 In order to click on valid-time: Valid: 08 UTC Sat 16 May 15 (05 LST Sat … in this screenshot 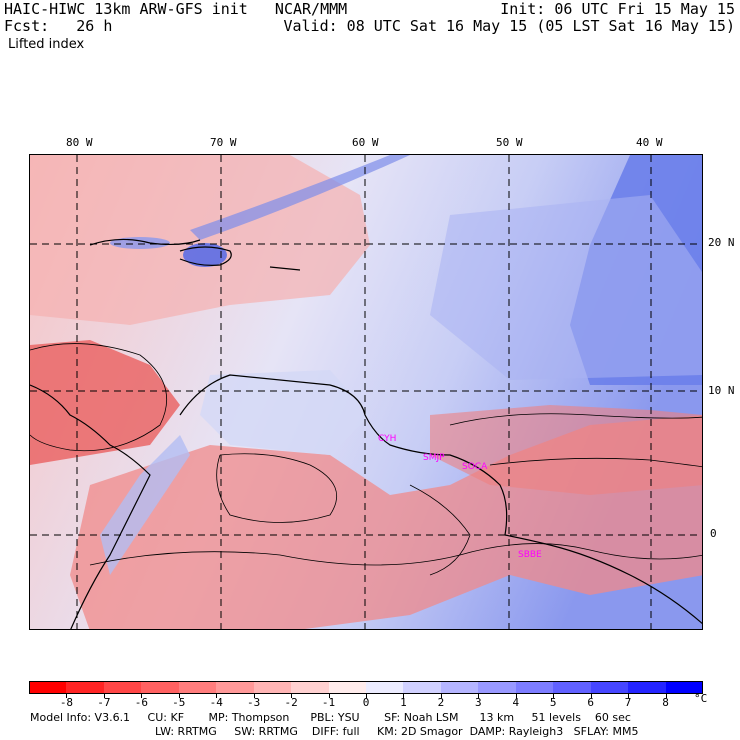, I will do `click(509, 26)`.